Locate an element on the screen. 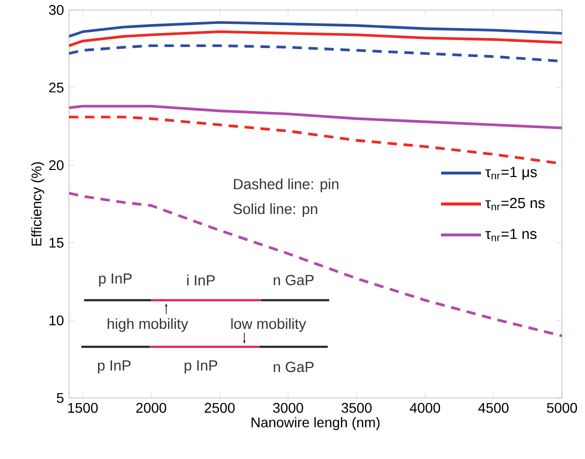 This screenshot has height=459, width=585. y-tick-label: 30 is located at coordinates (56, 10).